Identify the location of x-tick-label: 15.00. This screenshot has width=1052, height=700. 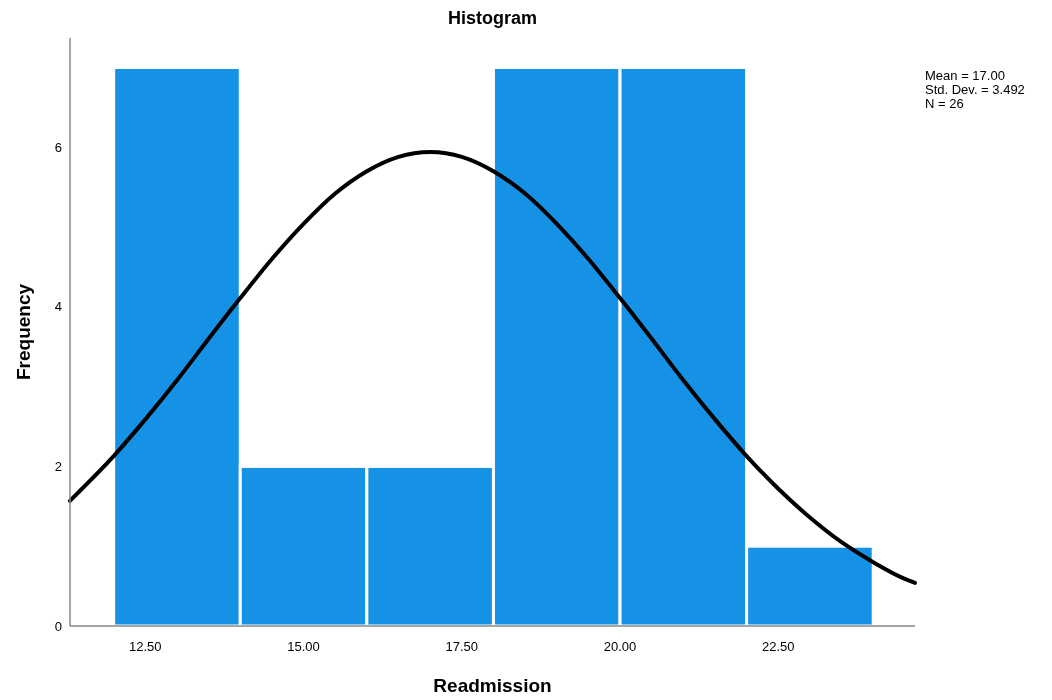
(303, 646).